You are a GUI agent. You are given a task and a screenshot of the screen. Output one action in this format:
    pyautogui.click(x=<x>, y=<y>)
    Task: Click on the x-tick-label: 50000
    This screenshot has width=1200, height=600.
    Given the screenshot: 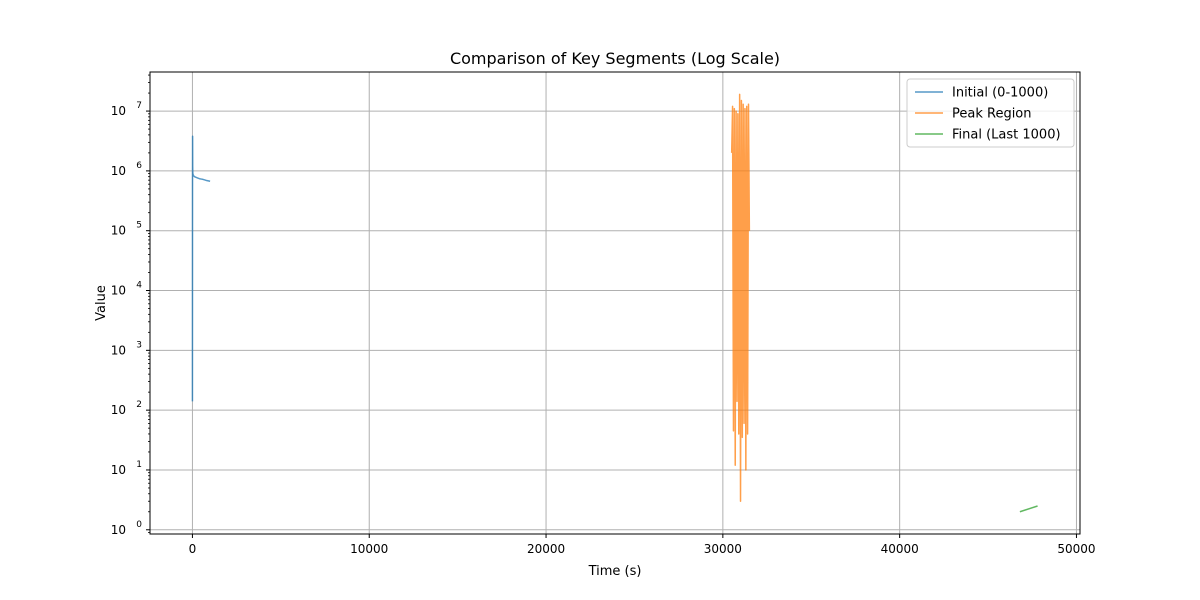 What is the action you would take?
    pyautogui.click(x=1076, y=549)
    